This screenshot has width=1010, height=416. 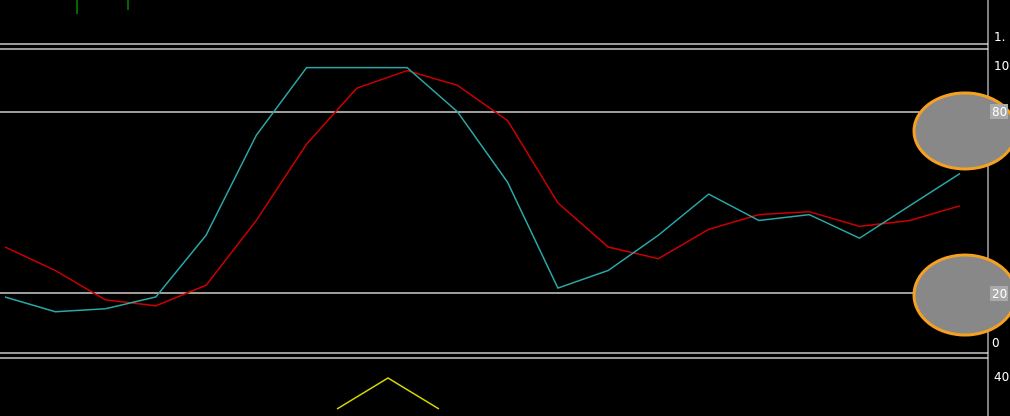 What do you see at coordinates (999, 37) in the screenshot?
I see `top-panel-axis-label: 1.` at bounding box center [999, 37].